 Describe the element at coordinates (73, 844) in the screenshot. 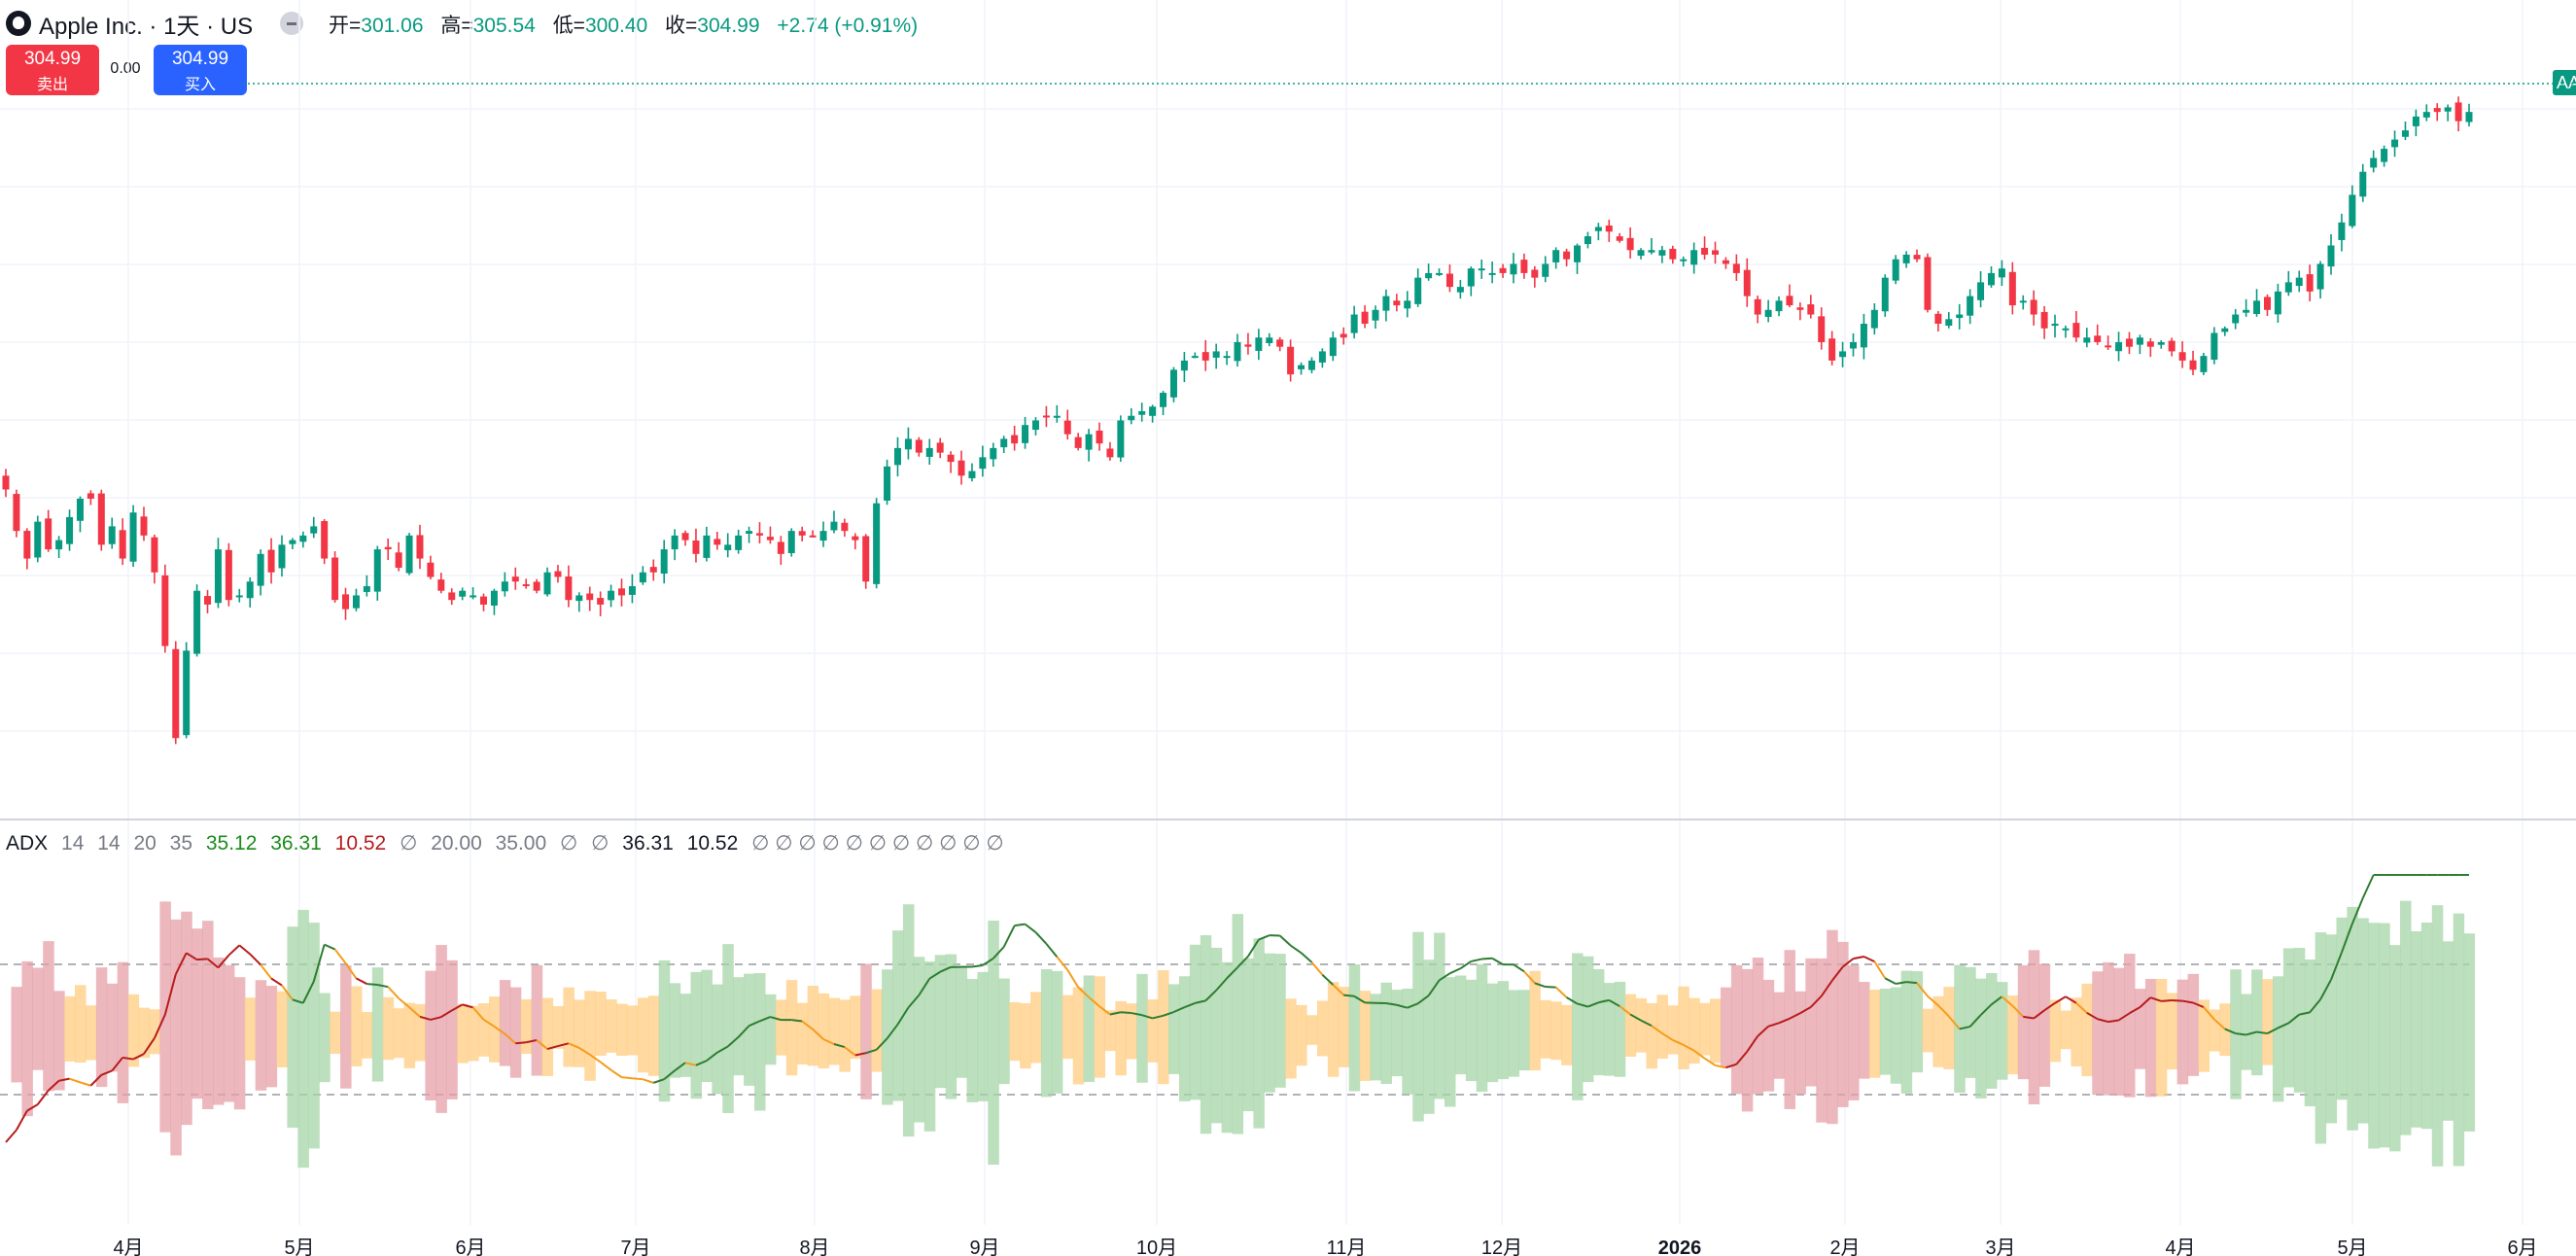

I see `adx-param-1: 14` at that location.